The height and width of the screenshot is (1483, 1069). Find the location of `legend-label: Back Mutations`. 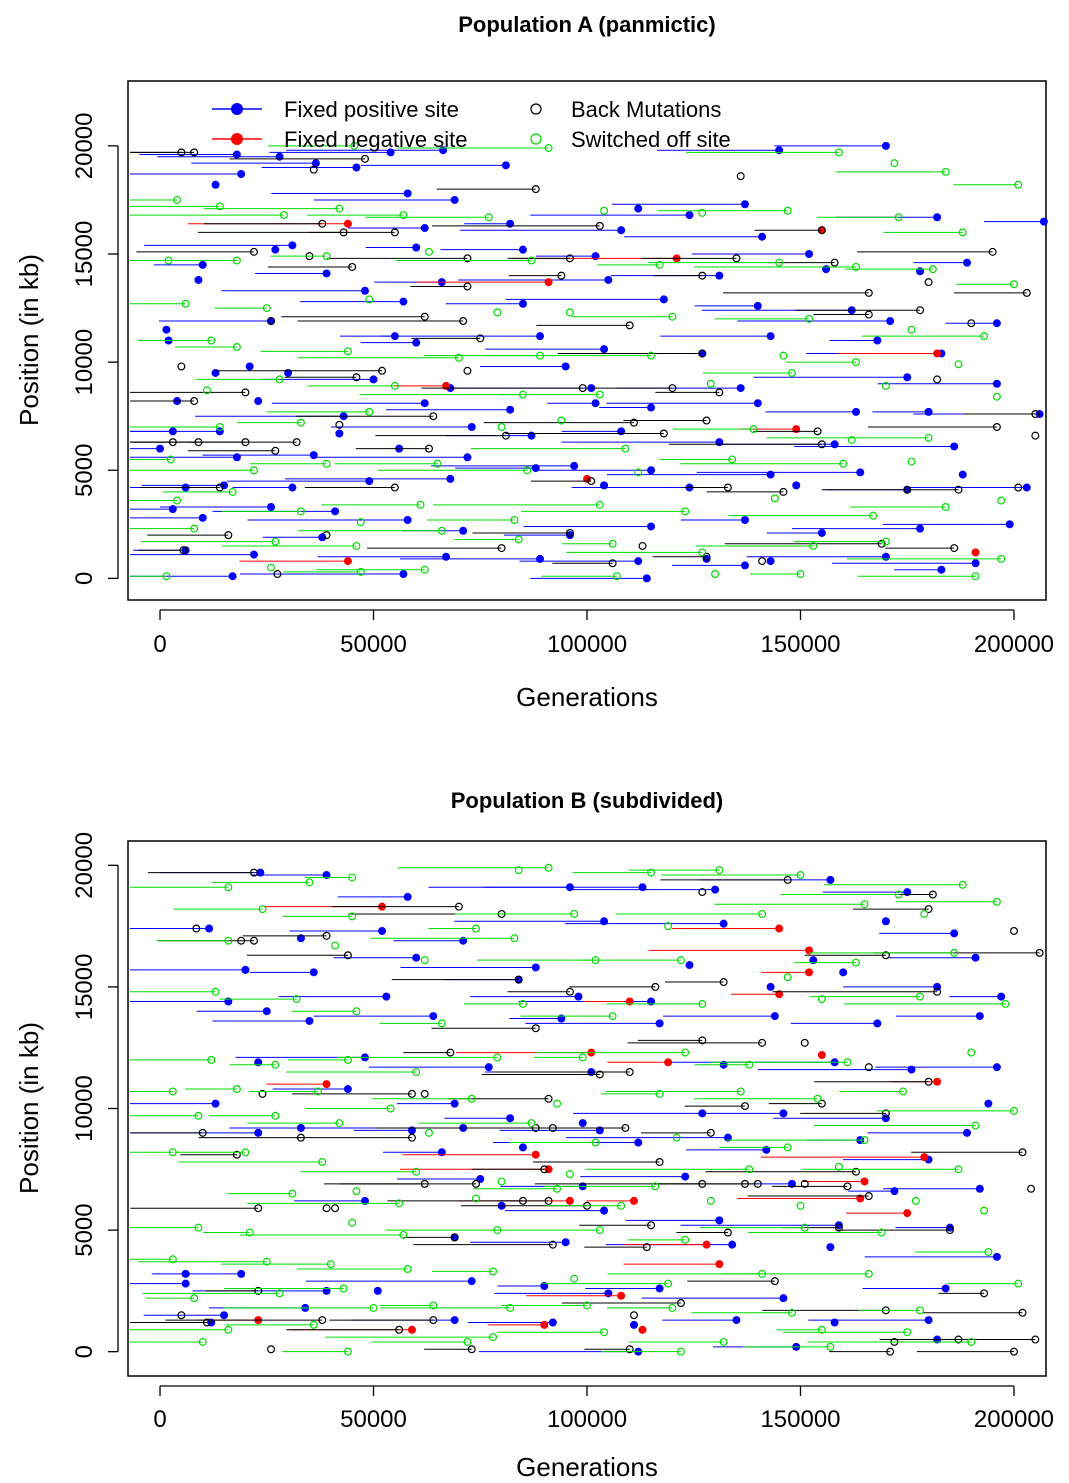

legend-label: Back Mutations is located at coordinates (646, 109).